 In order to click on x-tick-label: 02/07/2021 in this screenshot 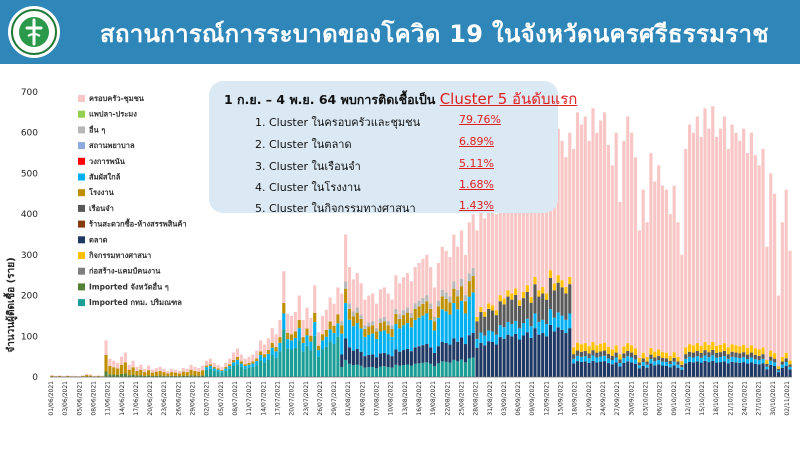, I will do `click(207, 398)`.